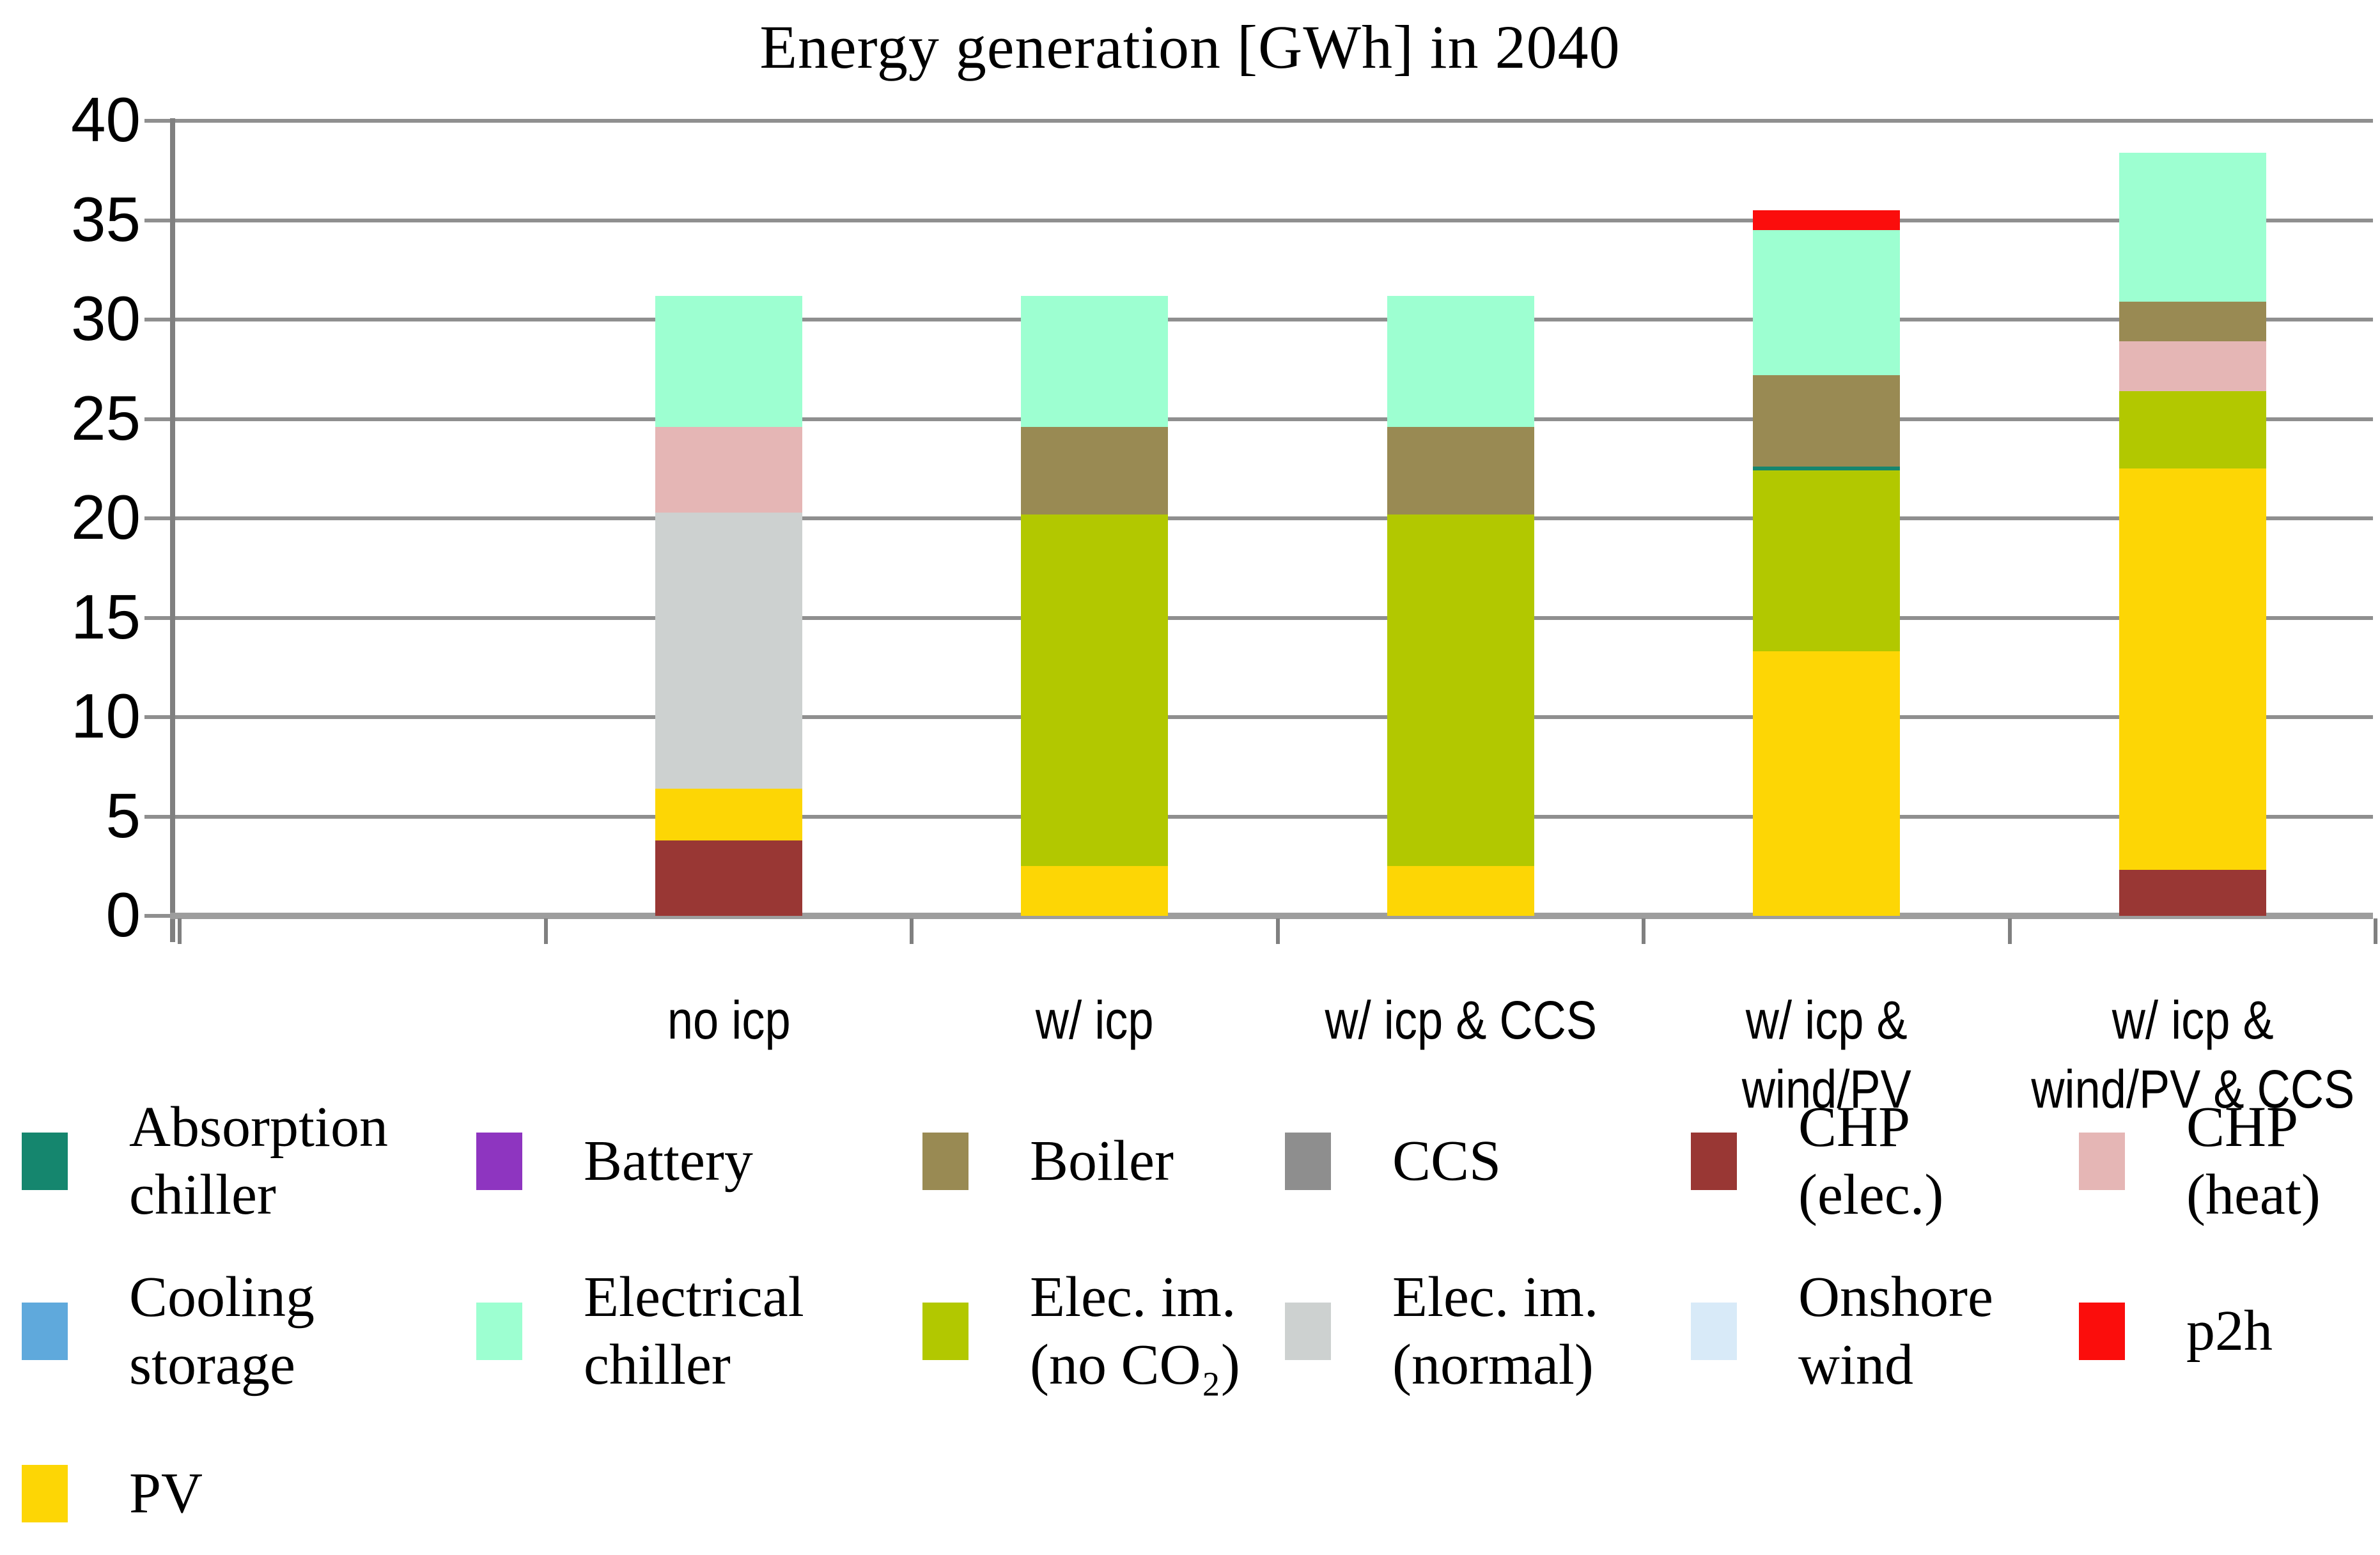 This screenshot has width=2380, height=1555. Describe the element at coordinates (1871, 1194) in the screenshot. I see `legend-label-line: (elec.)` at that location.